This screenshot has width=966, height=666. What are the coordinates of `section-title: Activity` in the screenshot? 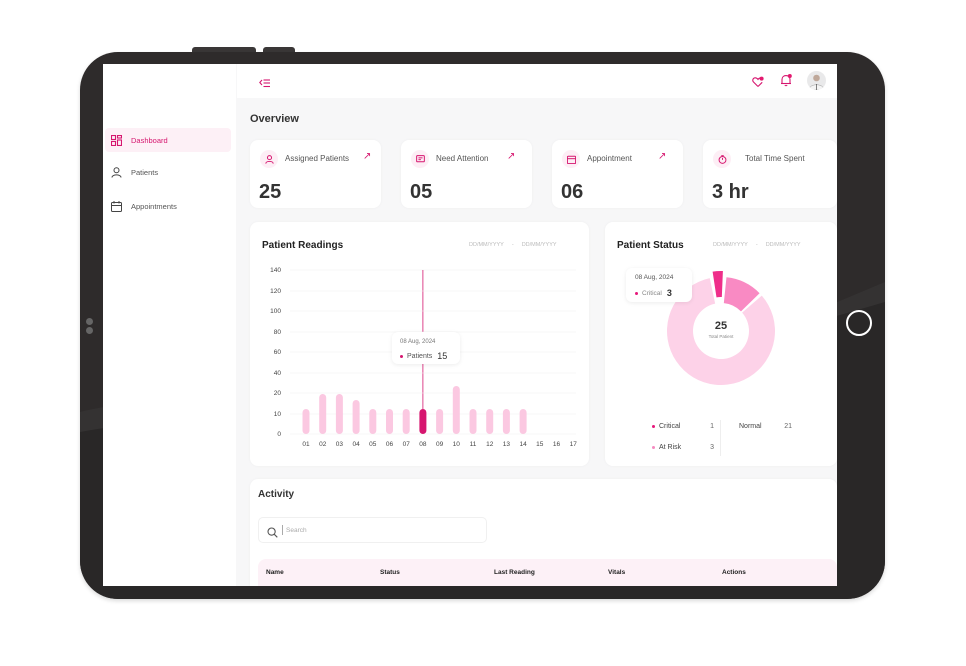 It's located at (276, 494).